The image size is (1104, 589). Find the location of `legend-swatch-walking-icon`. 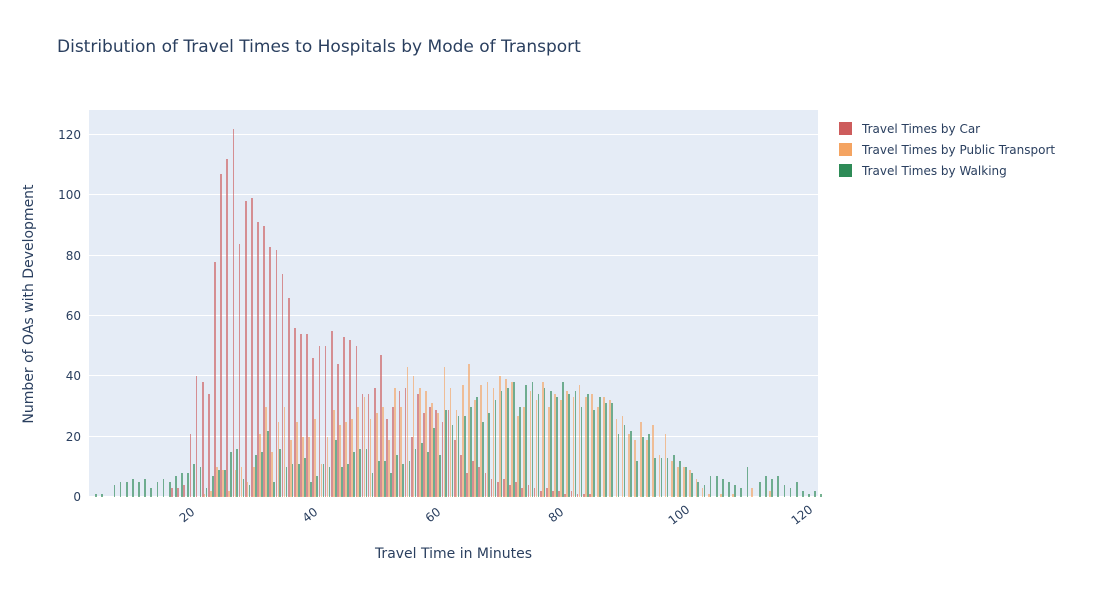

legend-swatch-walking-icon is located at coordinates (845, 170).